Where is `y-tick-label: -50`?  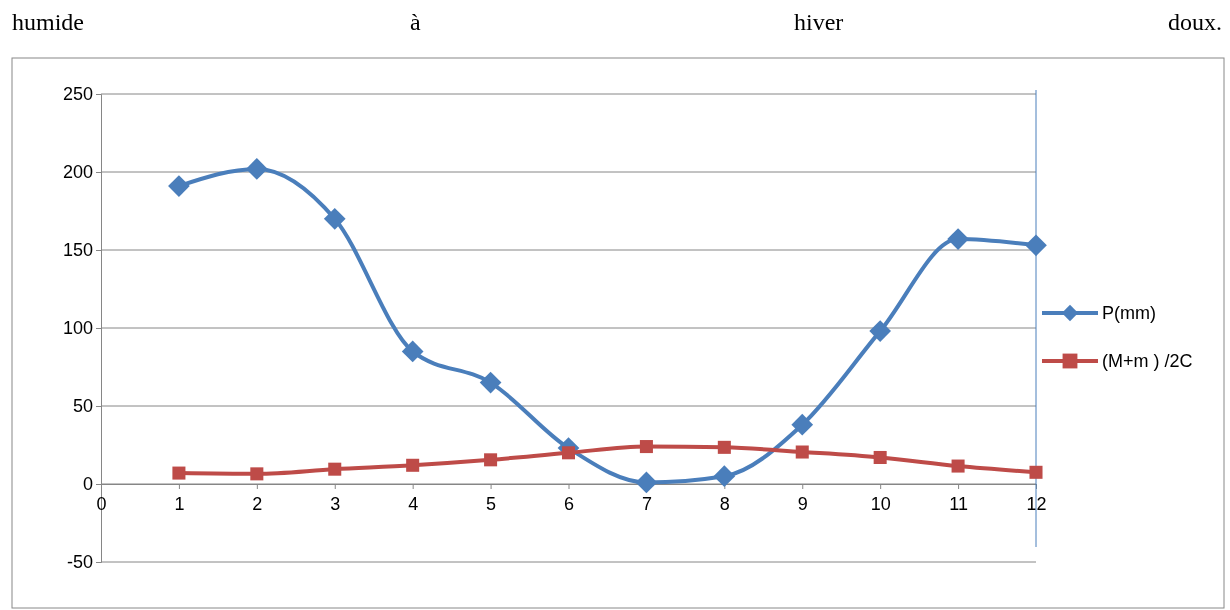
y-tick-label: -50 is located at coordinates (79, 562).